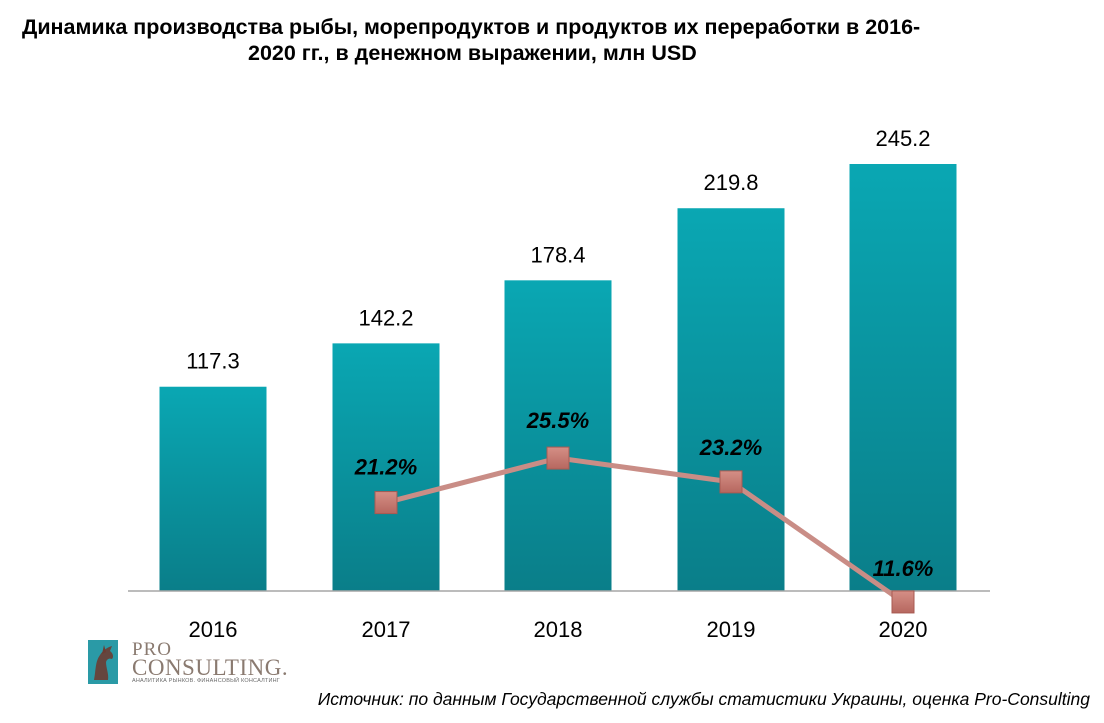 The height and width of the screenshot is (723, 1104). What do you see at coordinates (902, 138) in the screenshot?
I see `bar-value-label-2020: 245.2` at bounding box center [902, 138].